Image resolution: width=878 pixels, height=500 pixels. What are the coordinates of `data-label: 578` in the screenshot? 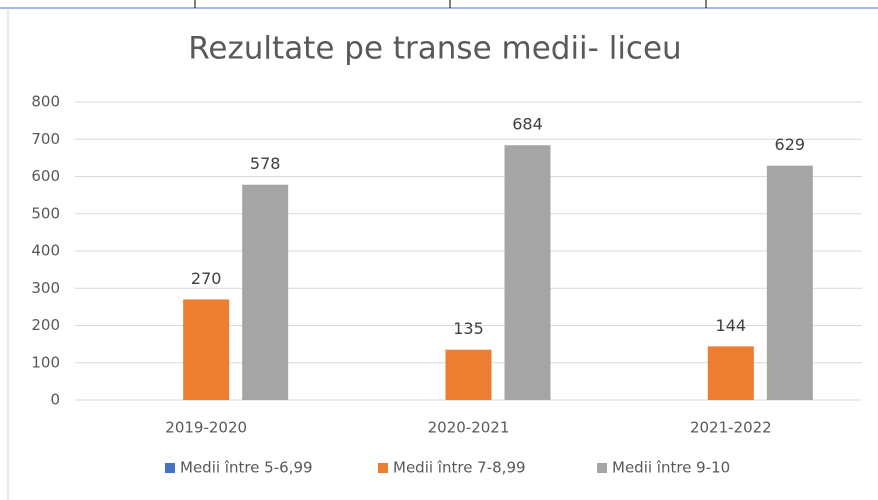 It's located at (265, 163).